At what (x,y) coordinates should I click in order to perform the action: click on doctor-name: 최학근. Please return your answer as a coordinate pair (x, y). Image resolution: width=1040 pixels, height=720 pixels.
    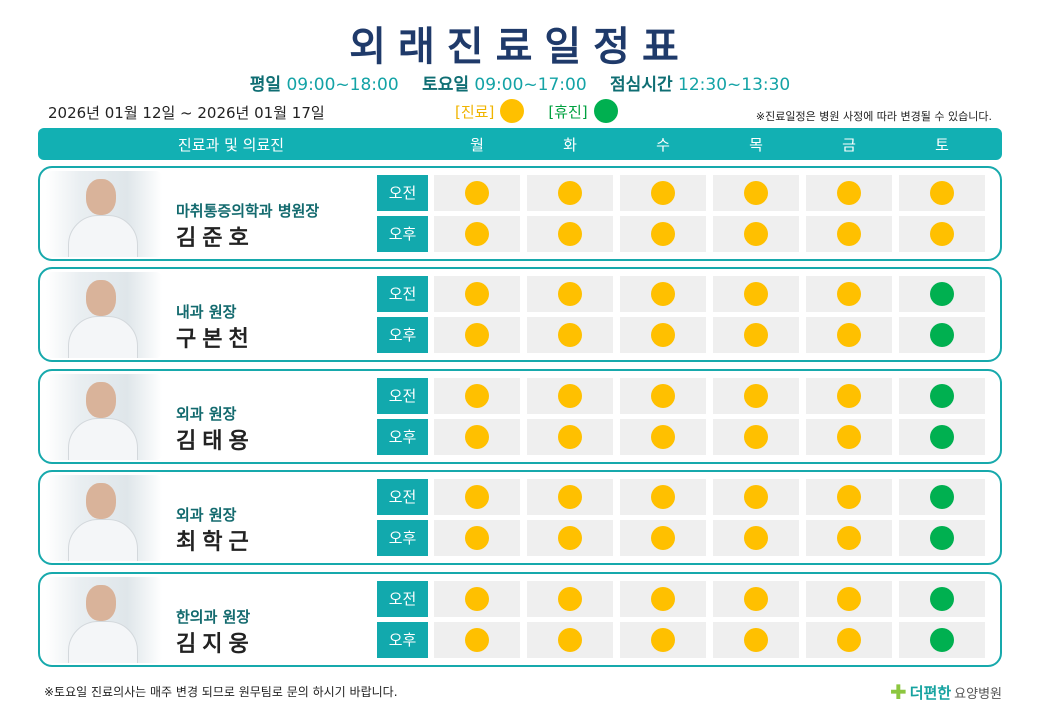
    Looking at the image, I should click on (215, 542).